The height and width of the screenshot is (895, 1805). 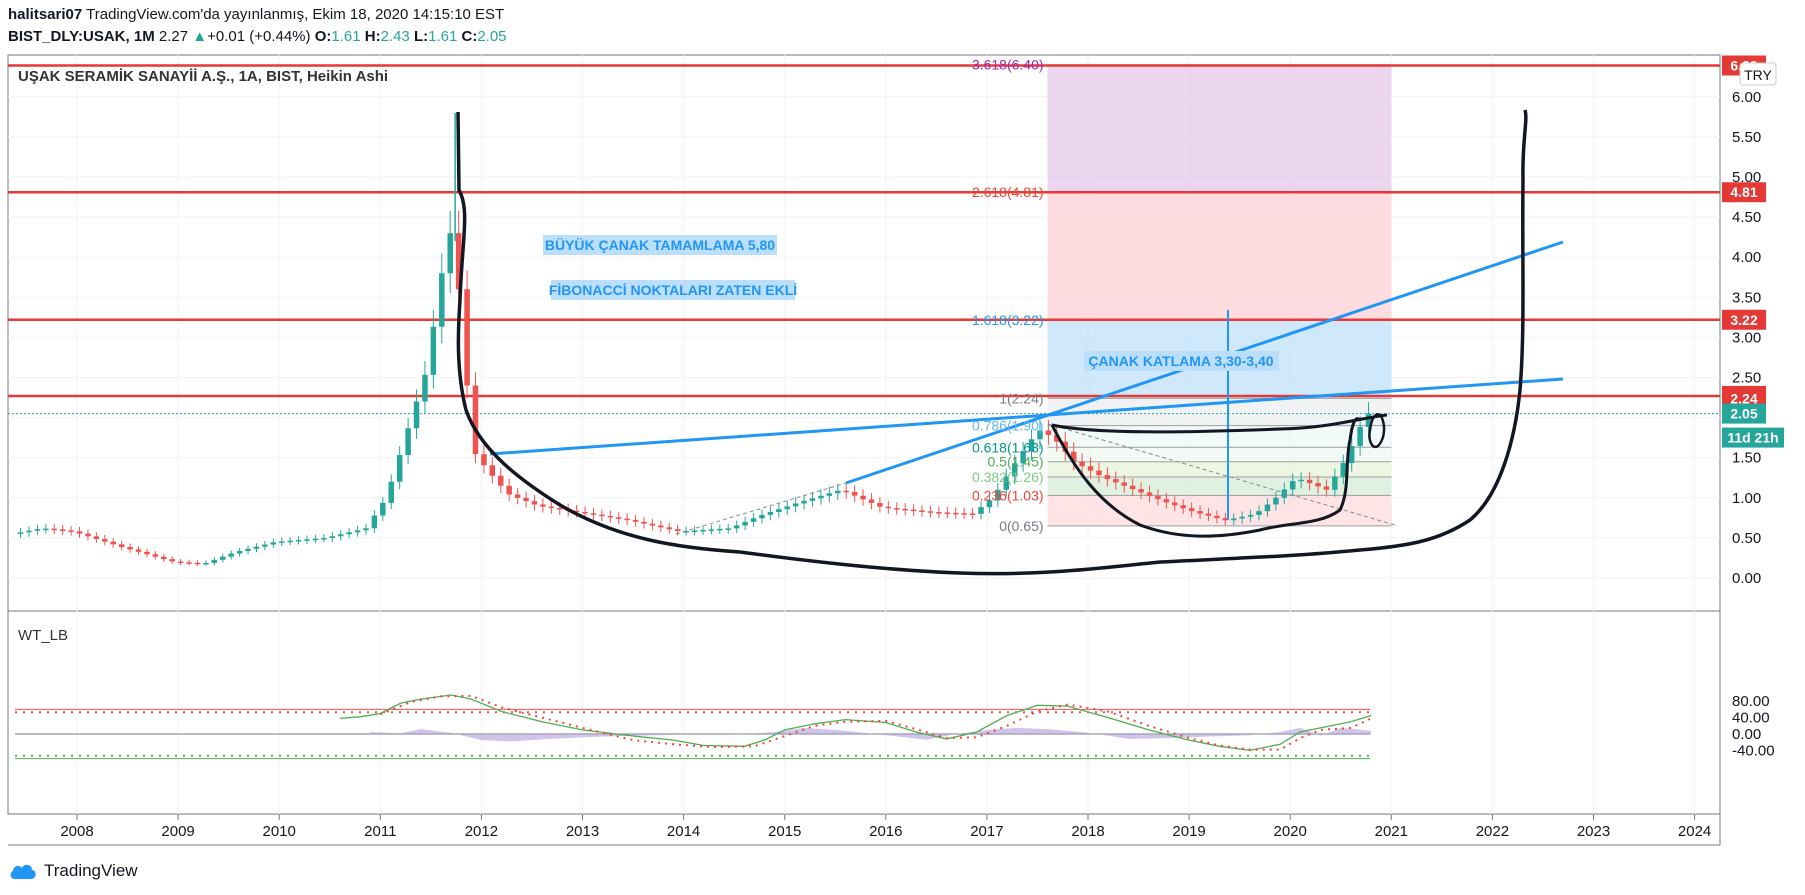 What do you see at coordinates (346, 36) in the screenshot?
I see `open-value: 1.61` at bounding box center [346, 36].